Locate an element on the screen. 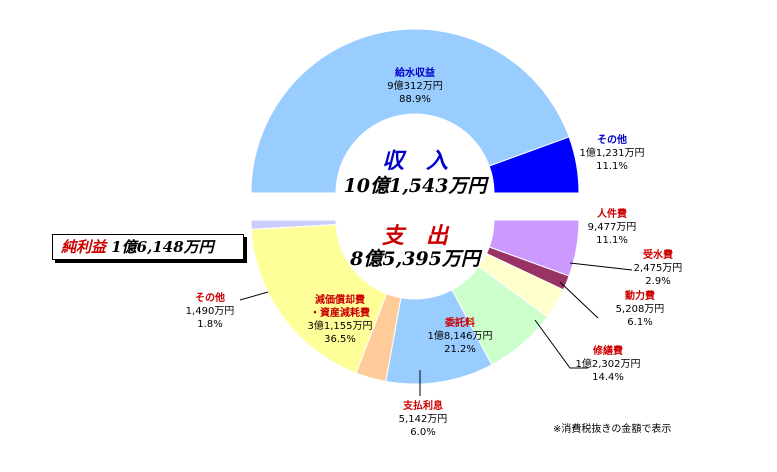  expense-7-percent: 1.8% is located at coordinates (209, 324).